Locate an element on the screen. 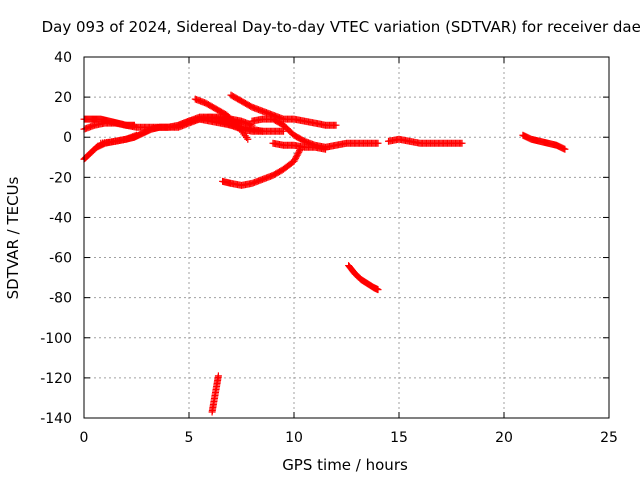 This screenshot has height=480, width=640. x-tick-label: 5 is located at coordinates (189, 438).